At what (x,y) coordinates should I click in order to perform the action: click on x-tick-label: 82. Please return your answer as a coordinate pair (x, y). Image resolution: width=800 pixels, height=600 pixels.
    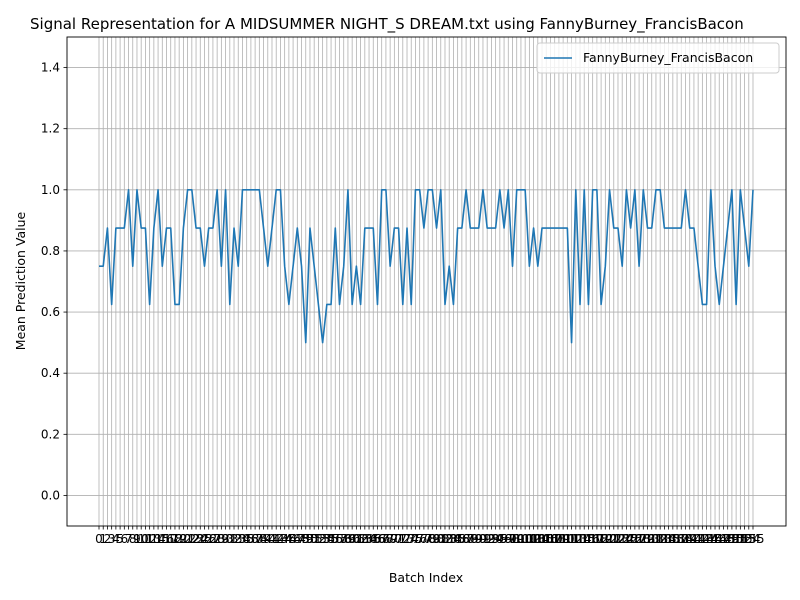
    Looking at the image, I should click on (444, 539).